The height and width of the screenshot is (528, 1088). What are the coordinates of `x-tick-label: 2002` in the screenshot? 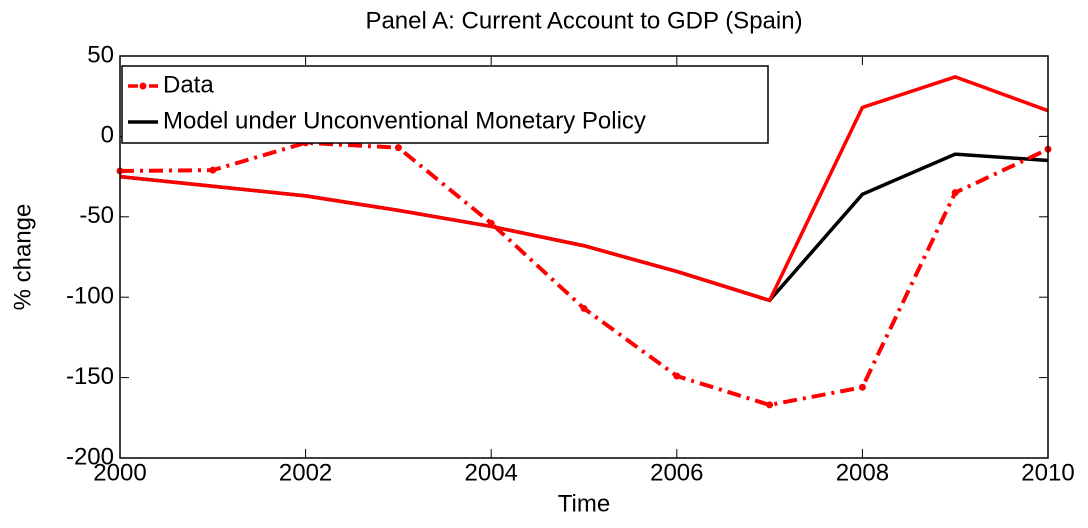 It's located at (305, 472).